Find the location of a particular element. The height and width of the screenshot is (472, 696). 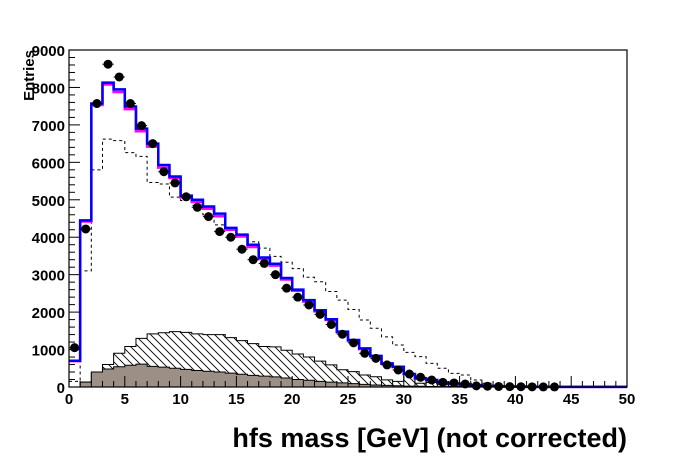

y-axis-title: Entries is located at coordinates (29, 75).